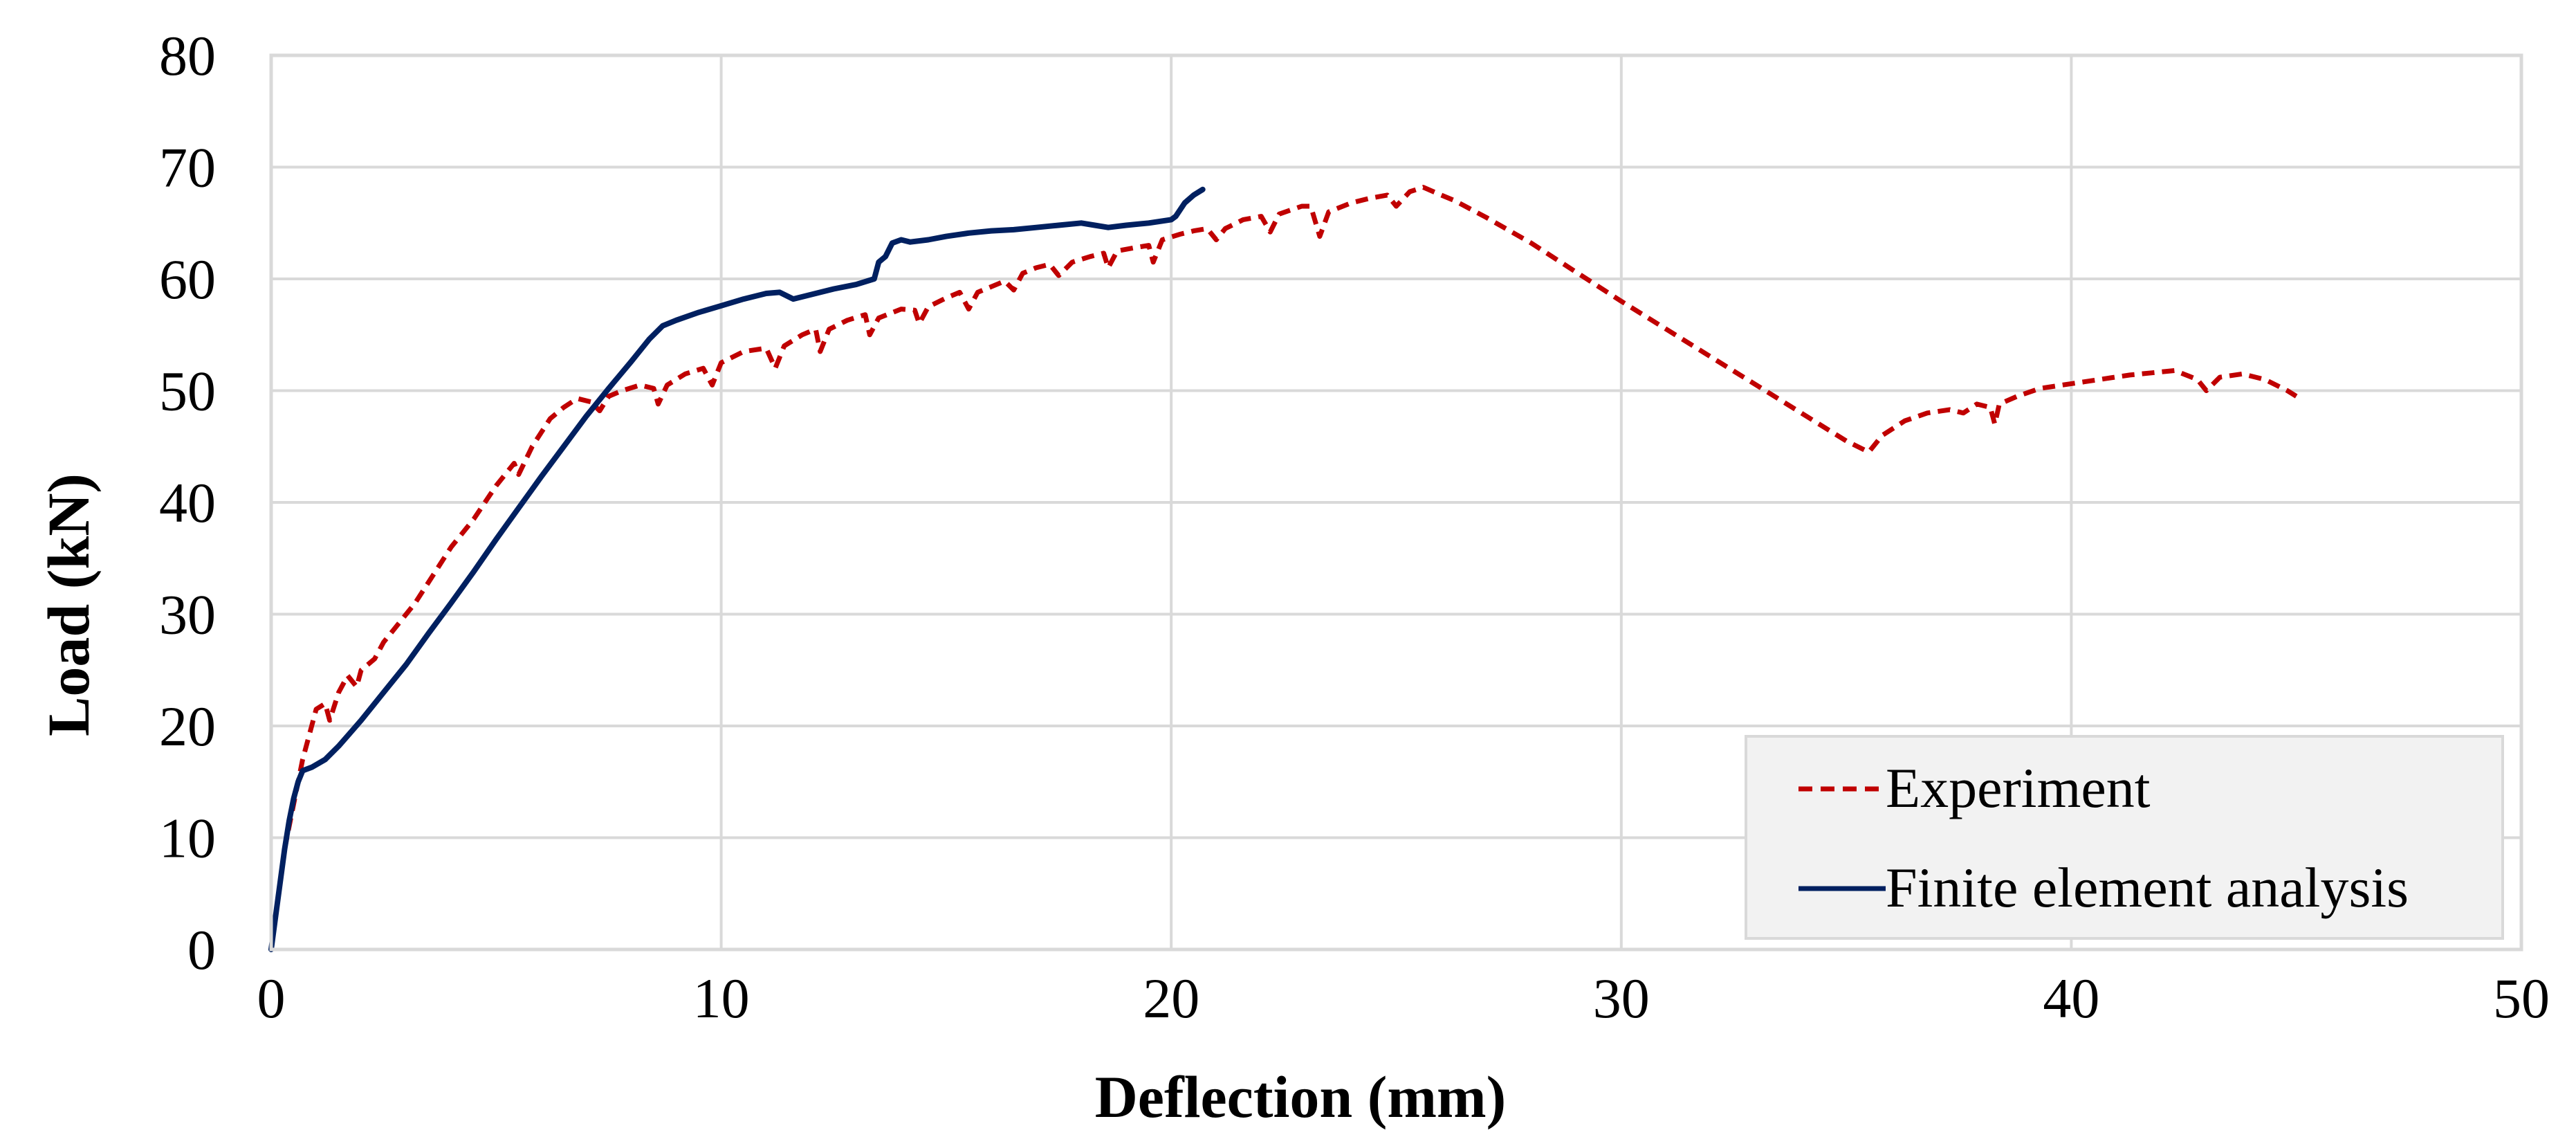 The width and height of the screenshot is (2576, 1146). Describe the element at coordinates (271, 998) in the screenshot. I see `x-tick-label: 0` at that location.